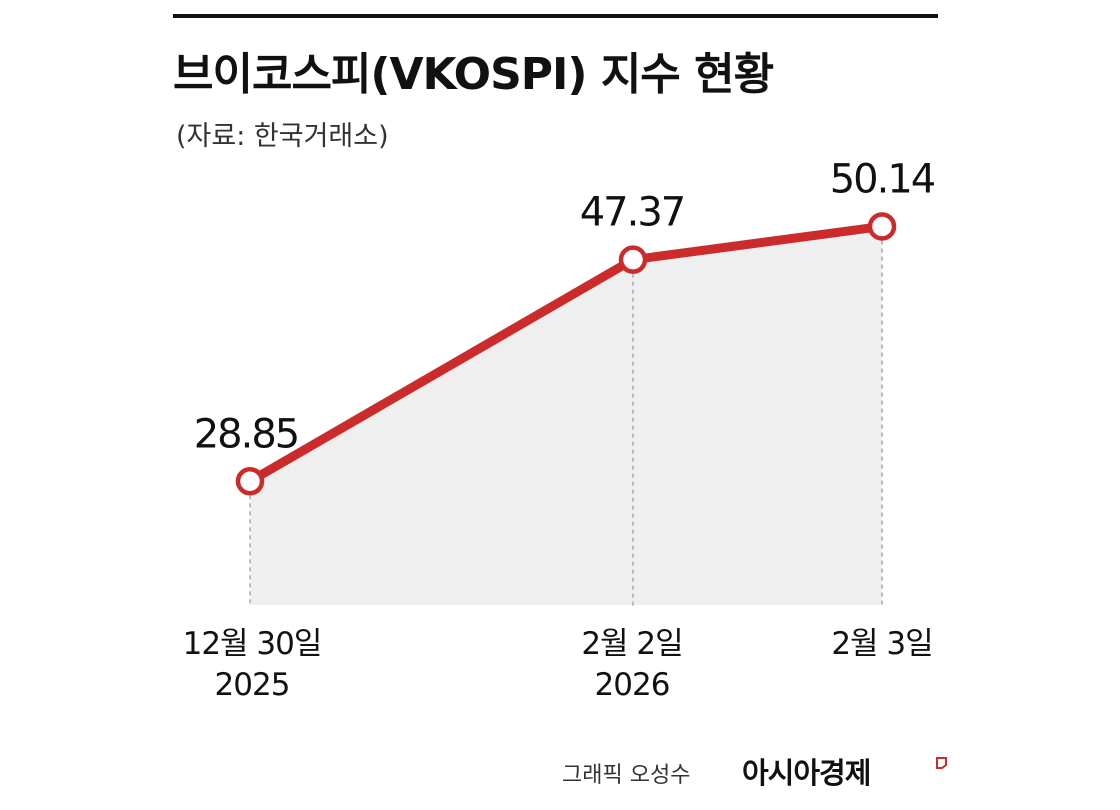  Describe the element at coordinates (631, 644) in the screenshot. I see `x-tick-label-1-line-0: 2월 2일` at that location.